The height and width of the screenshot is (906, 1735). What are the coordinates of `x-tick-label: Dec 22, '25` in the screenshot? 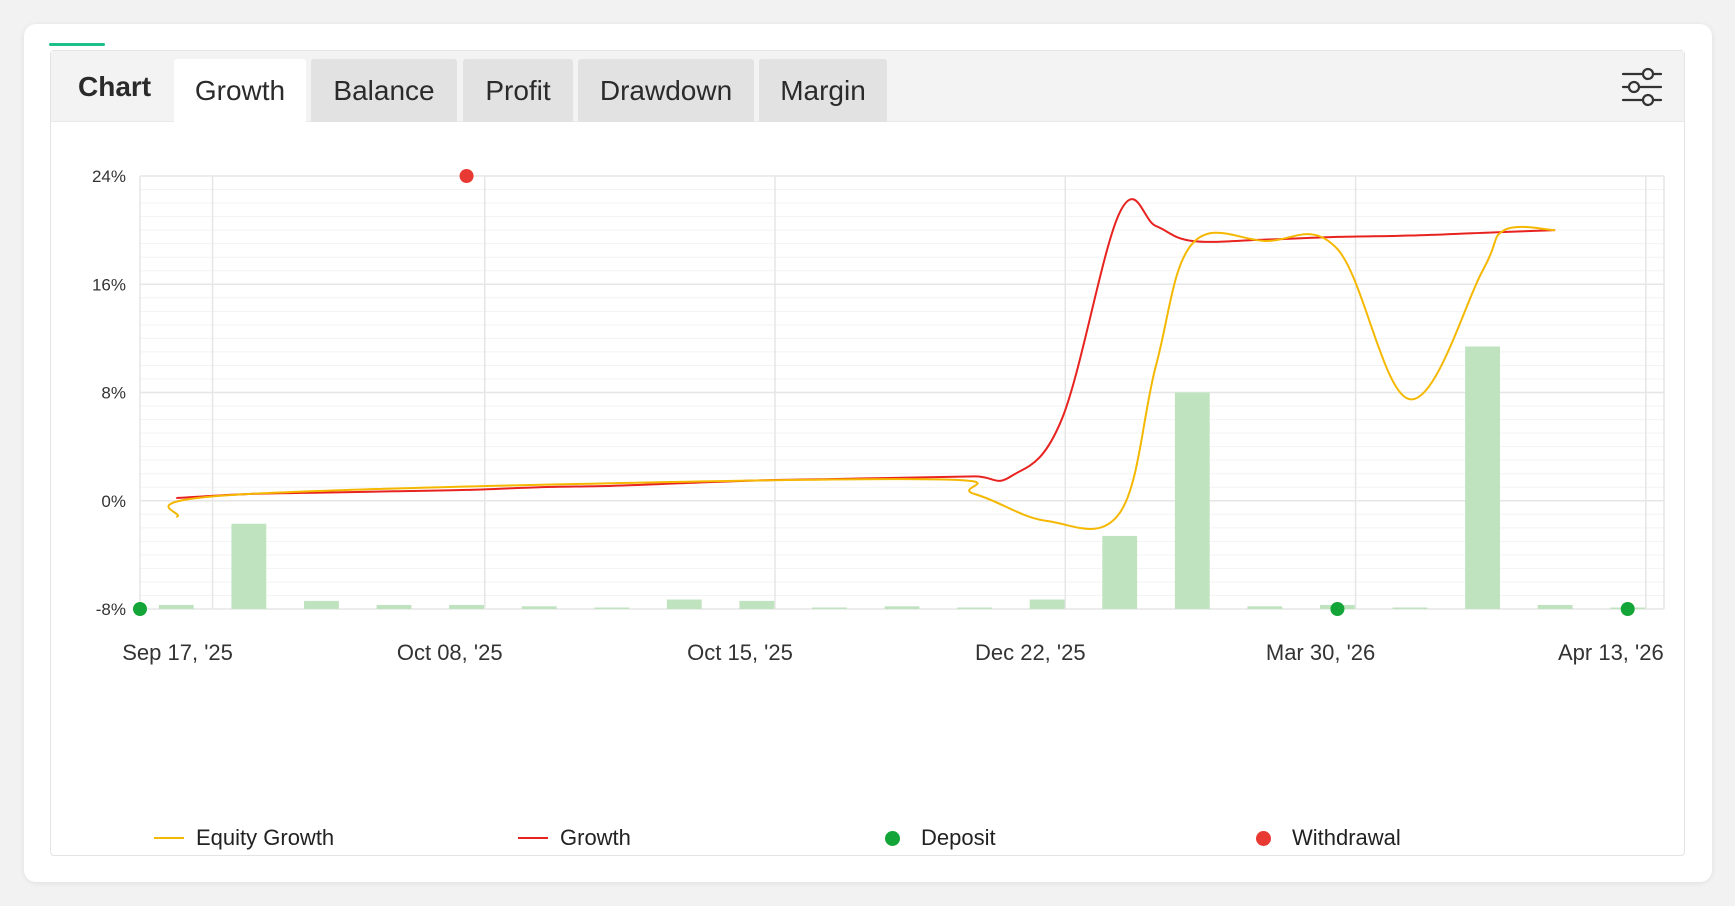 It's located at (1030, 652).